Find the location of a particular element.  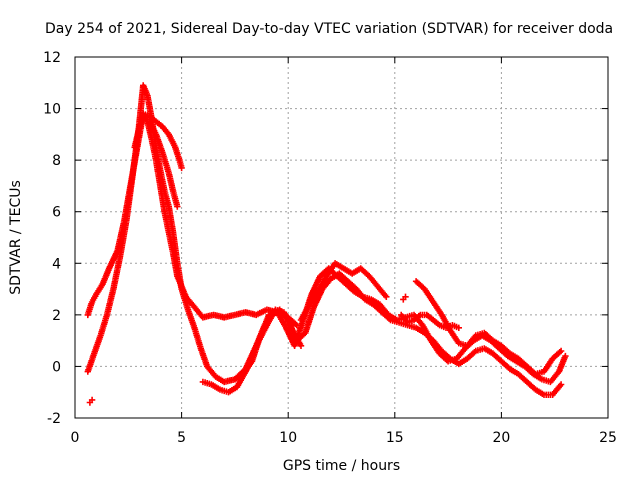

y-tick-label: 8 is located at coordinates (56, 161).